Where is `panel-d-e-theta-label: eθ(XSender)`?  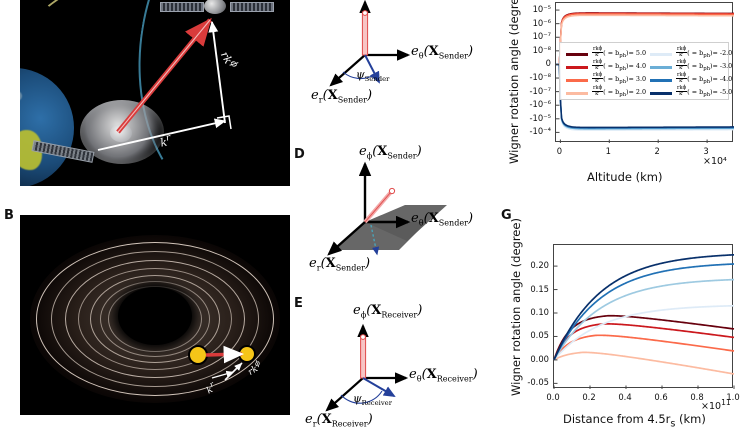 panel-d-e-theta-label: eθ(XSender) is located at coordinates (442, 219).